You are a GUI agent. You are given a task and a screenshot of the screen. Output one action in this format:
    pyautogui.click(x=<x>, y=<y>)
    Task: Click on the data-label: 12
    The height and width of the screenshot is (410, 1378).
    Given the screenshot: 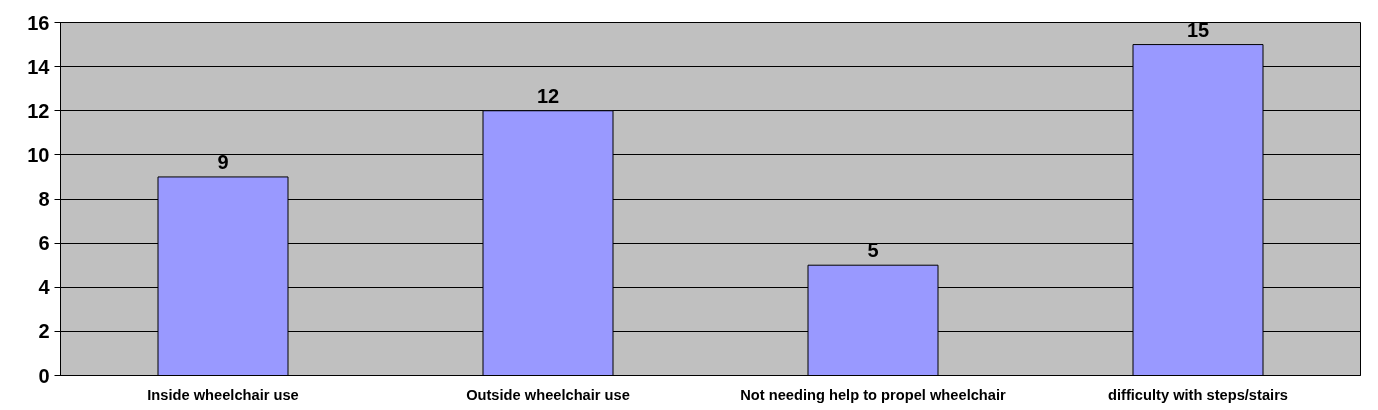 What is the action you would take?
    pyautogui.click(x=548, y=95)
    